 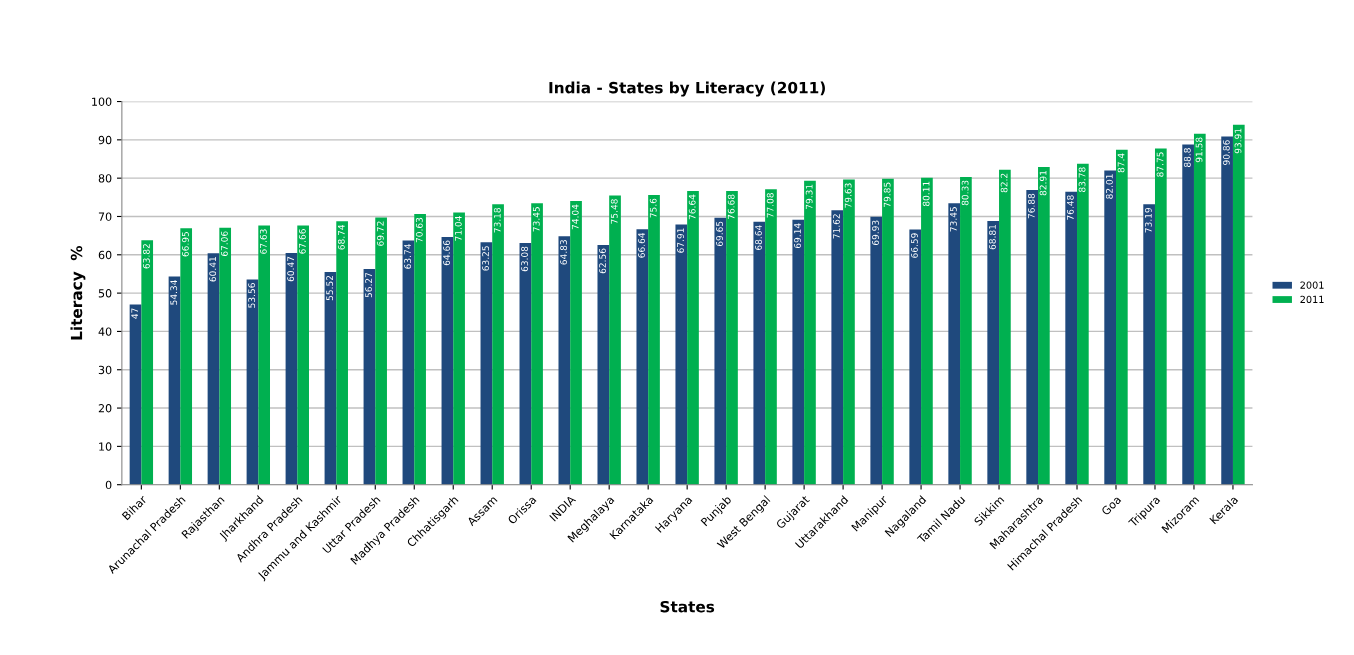 What do you see at coordinates (1109, 186) in the screenshot?
I see `data-label: 82.01` at bounding box center [1109, 186].